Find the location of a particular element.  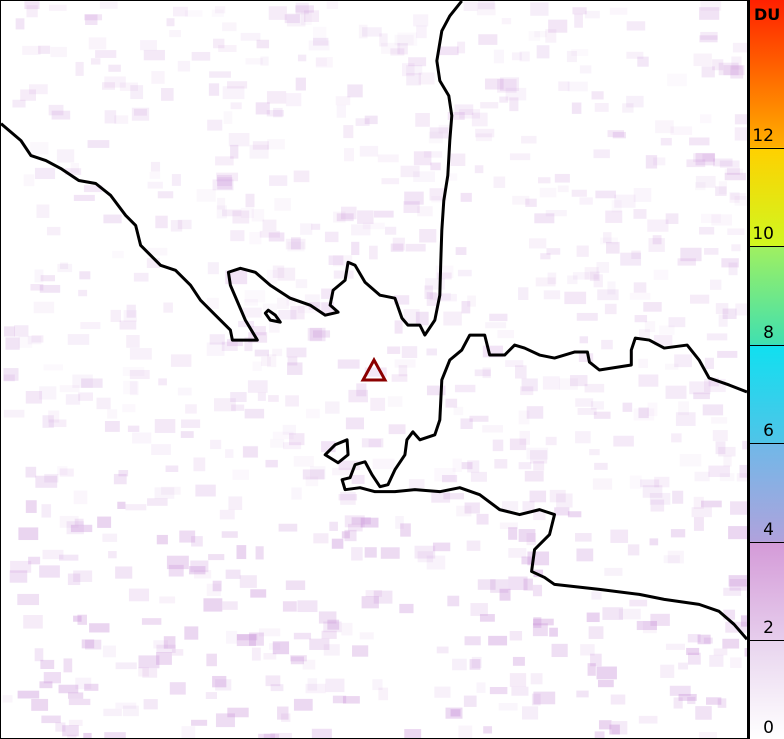

triangle-marker-icon is located at coordinates (374, 369).